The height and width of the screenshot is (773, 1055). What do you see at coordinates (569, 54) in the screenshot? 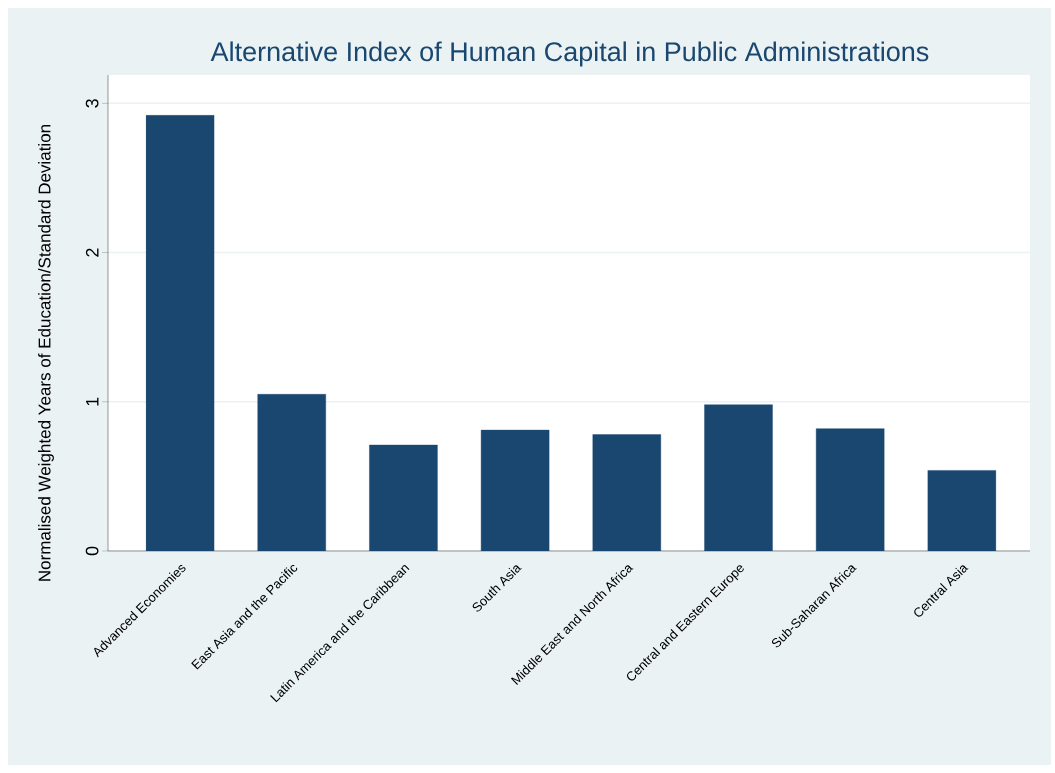
I see `chart-title: Alternative Index of Human Capital in Public Administrations` at bounding box center [569, 54].